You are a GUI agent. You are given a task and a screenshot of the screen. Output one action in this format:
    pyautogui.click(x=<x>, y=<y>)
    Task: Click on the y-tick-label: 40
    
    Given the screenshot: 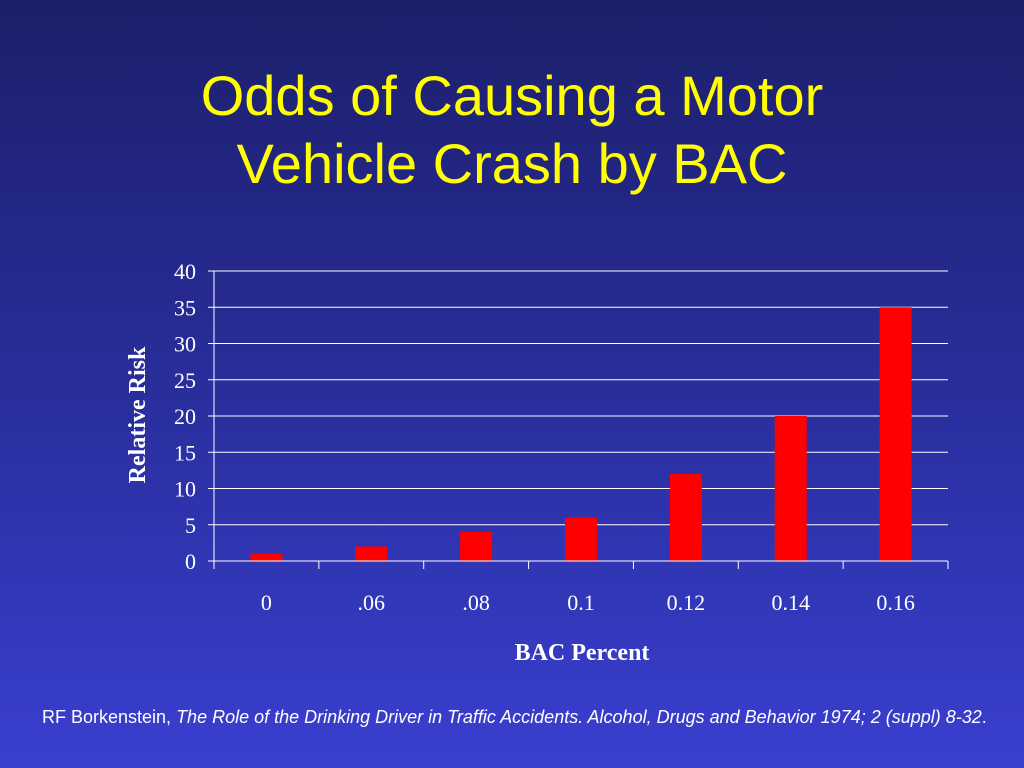 What is the action you would take?
    pyautogui.click(x=185, y=271)
    